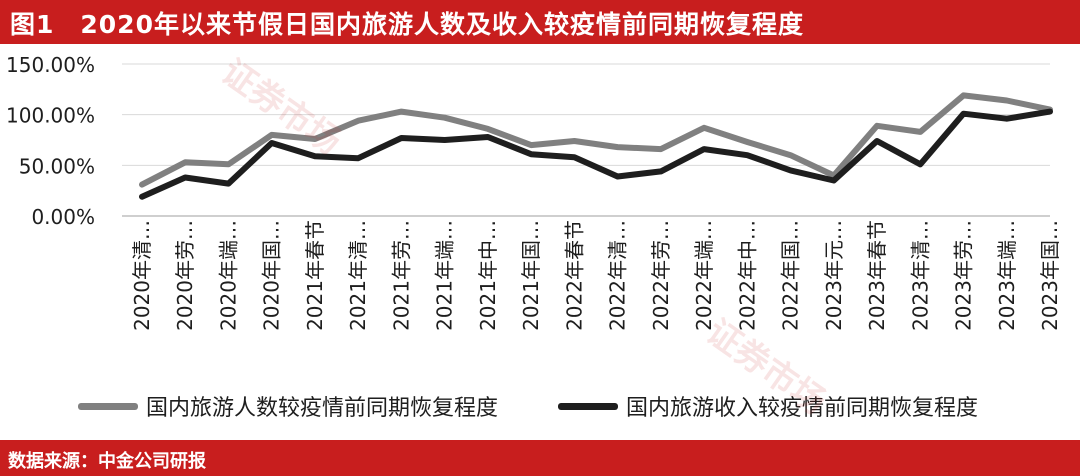 The height and width of the screenshot is (476, 1080). Describe the element at coordinates (108, 406) in the screenshot. I see `legend-swatch-visitors` at that location.